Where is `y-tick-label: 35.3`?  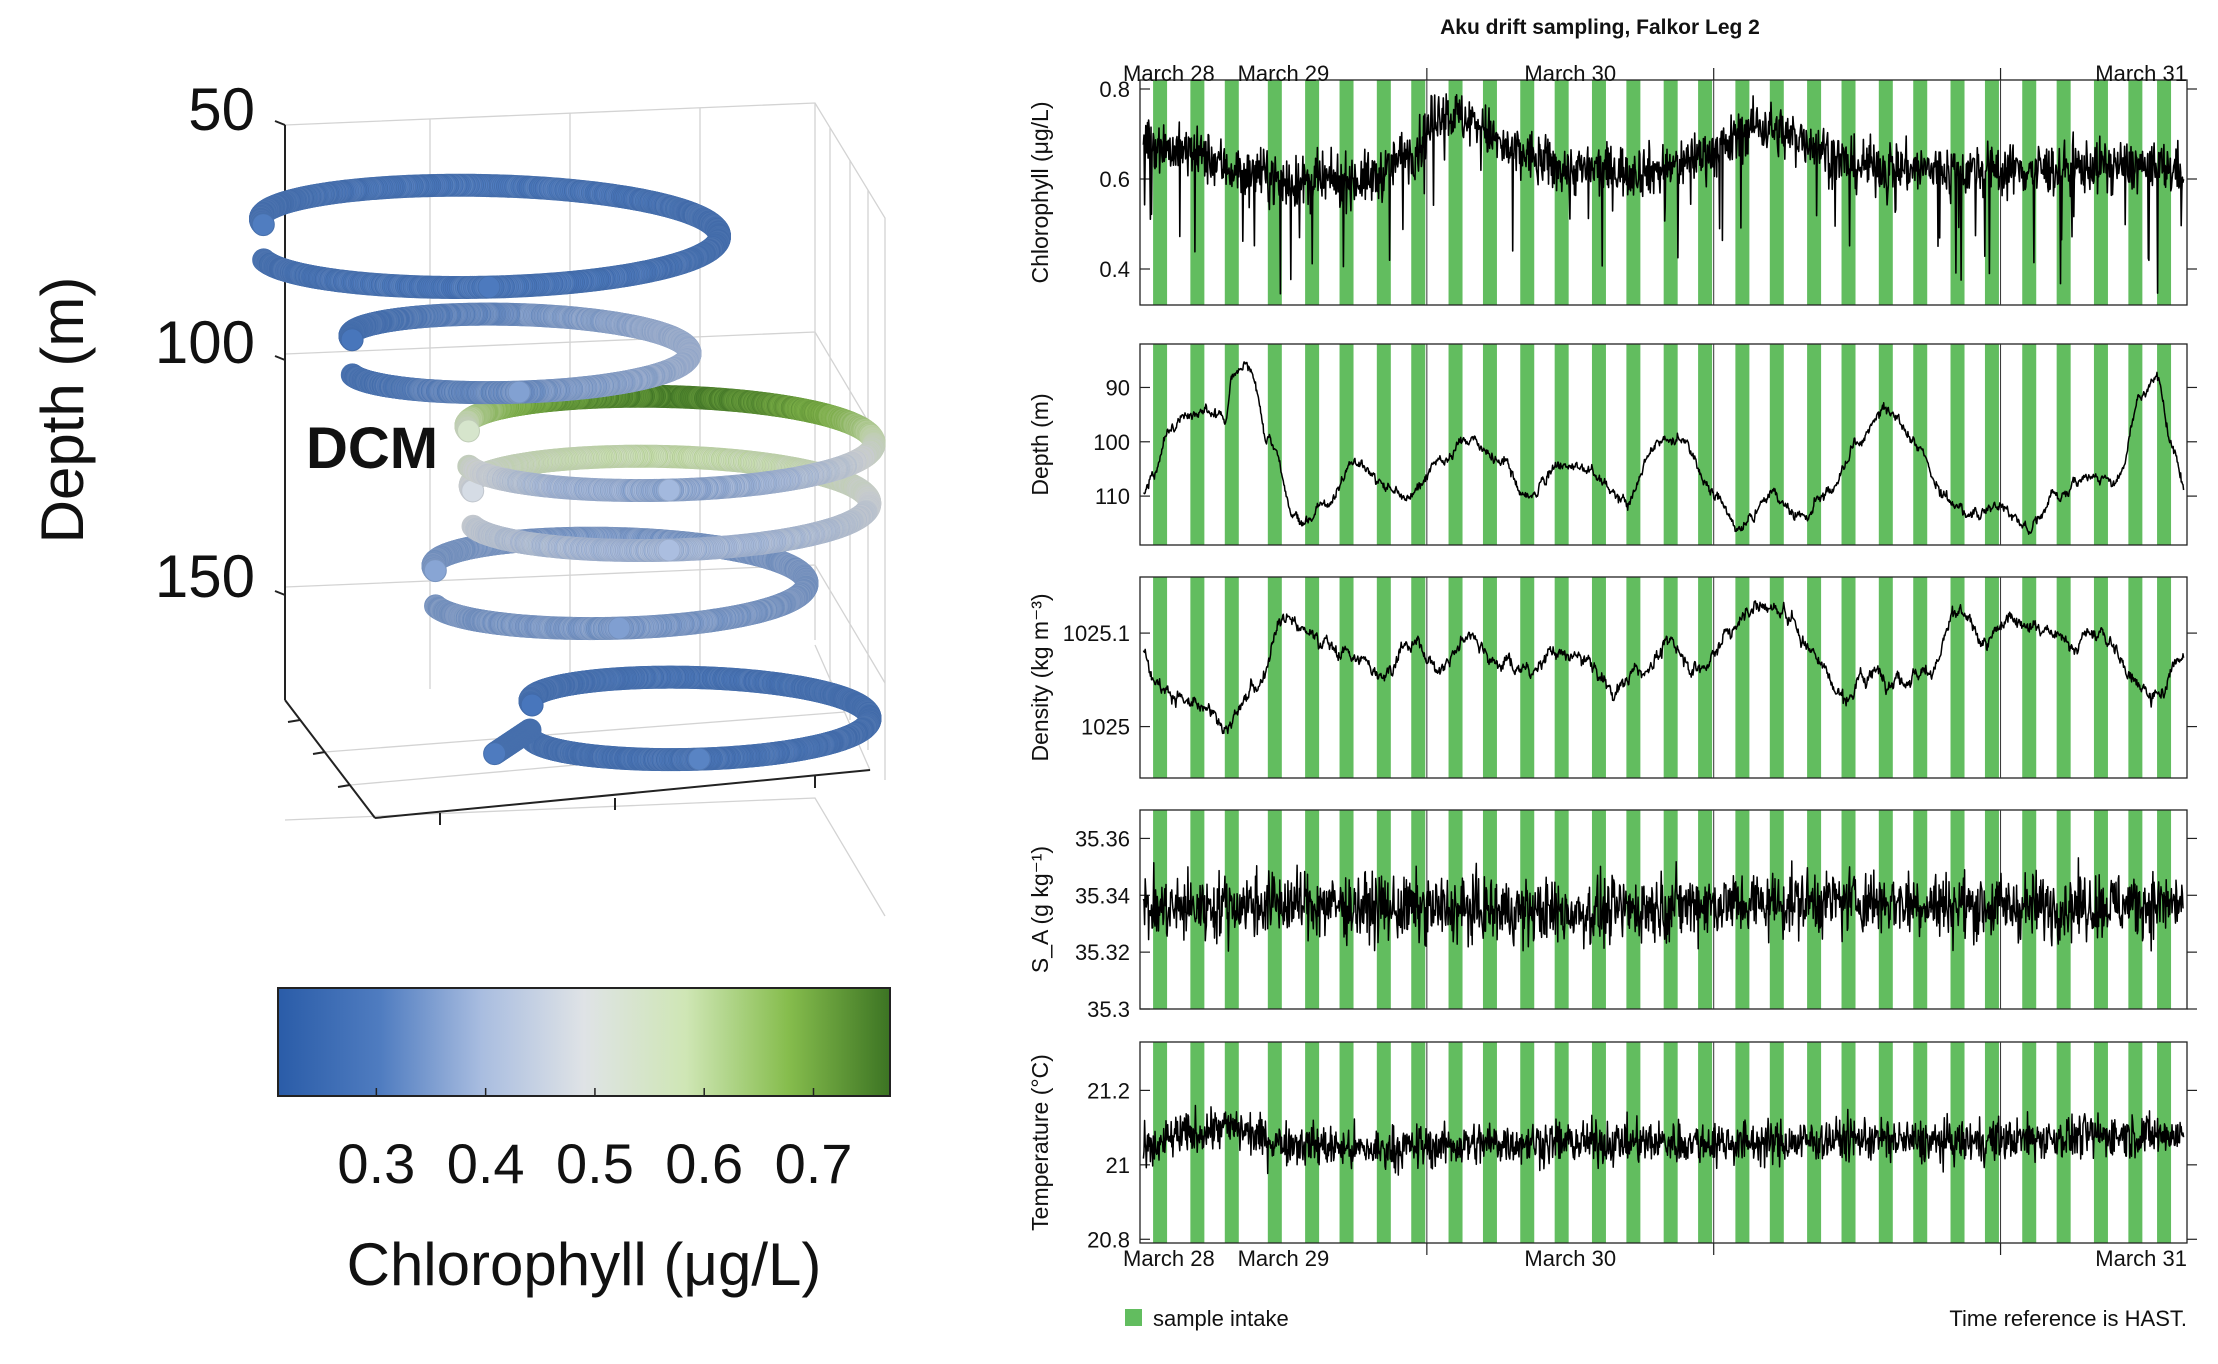
y-tick-label: 35.3 is located at coordinates (1108, 1009).